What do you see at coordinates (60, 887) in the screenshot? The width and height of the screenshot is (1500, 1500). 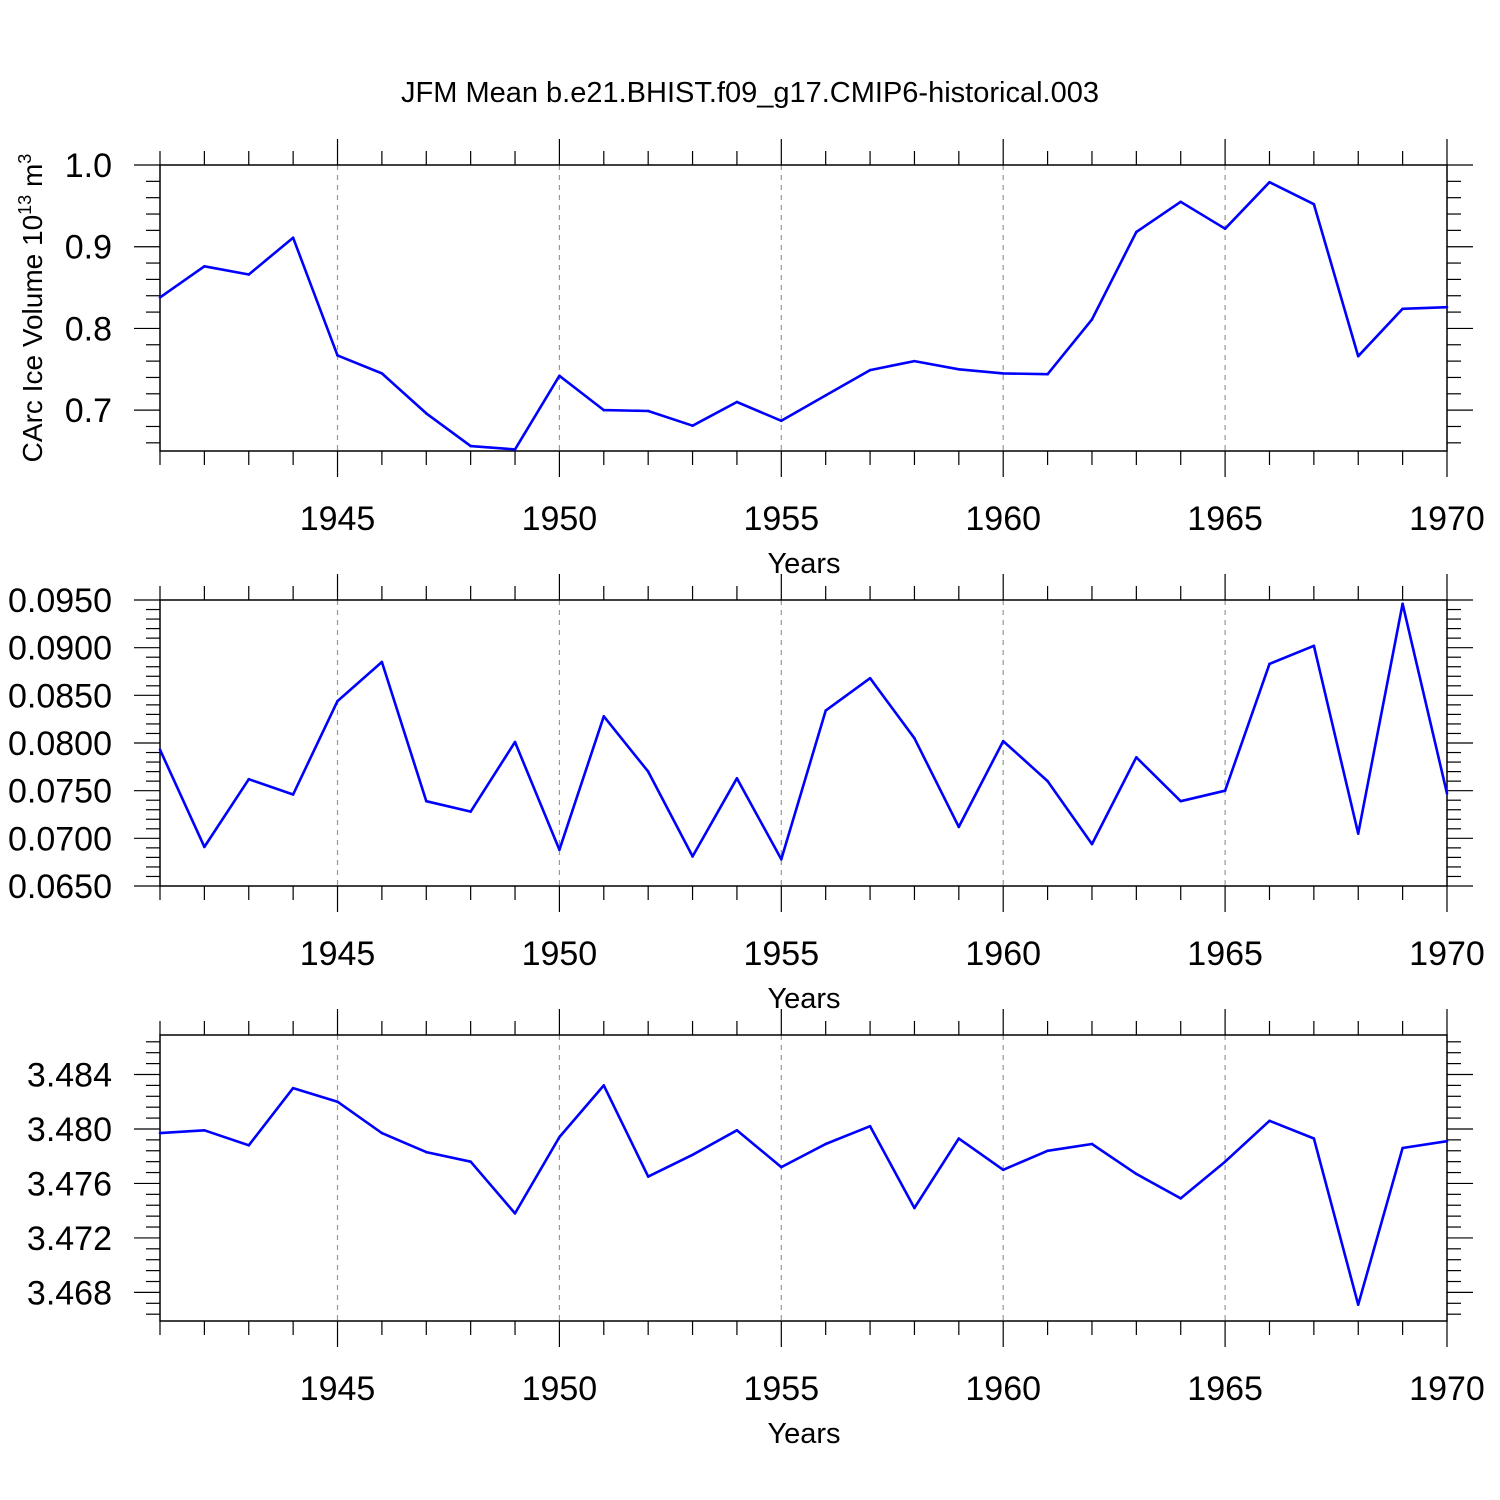 I see `y-tick-label: 0.0650` at bounding box center [60, 887].